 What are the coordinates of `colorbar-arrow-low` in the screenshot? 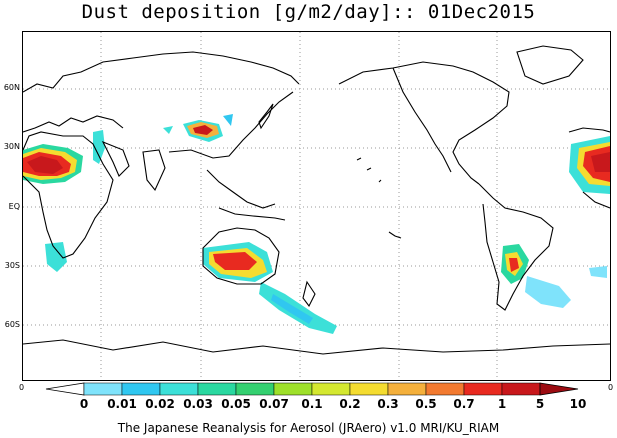 It's located at (65, 389).